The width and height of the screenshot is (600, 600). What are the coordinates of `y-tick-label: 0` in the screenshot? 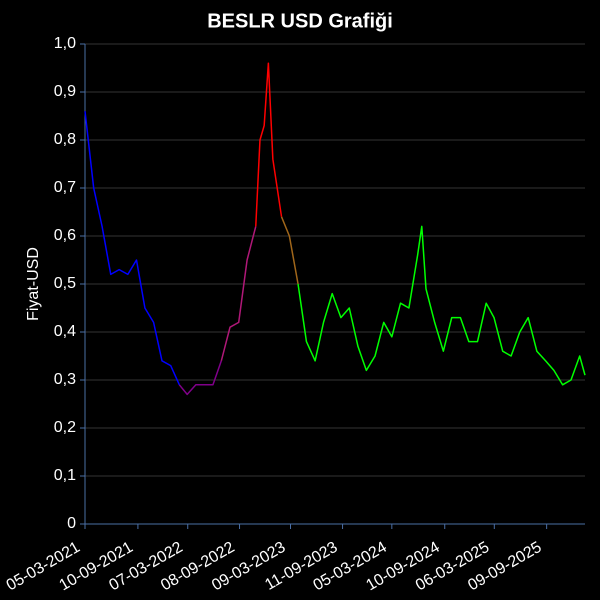 It's located at (71, 523).